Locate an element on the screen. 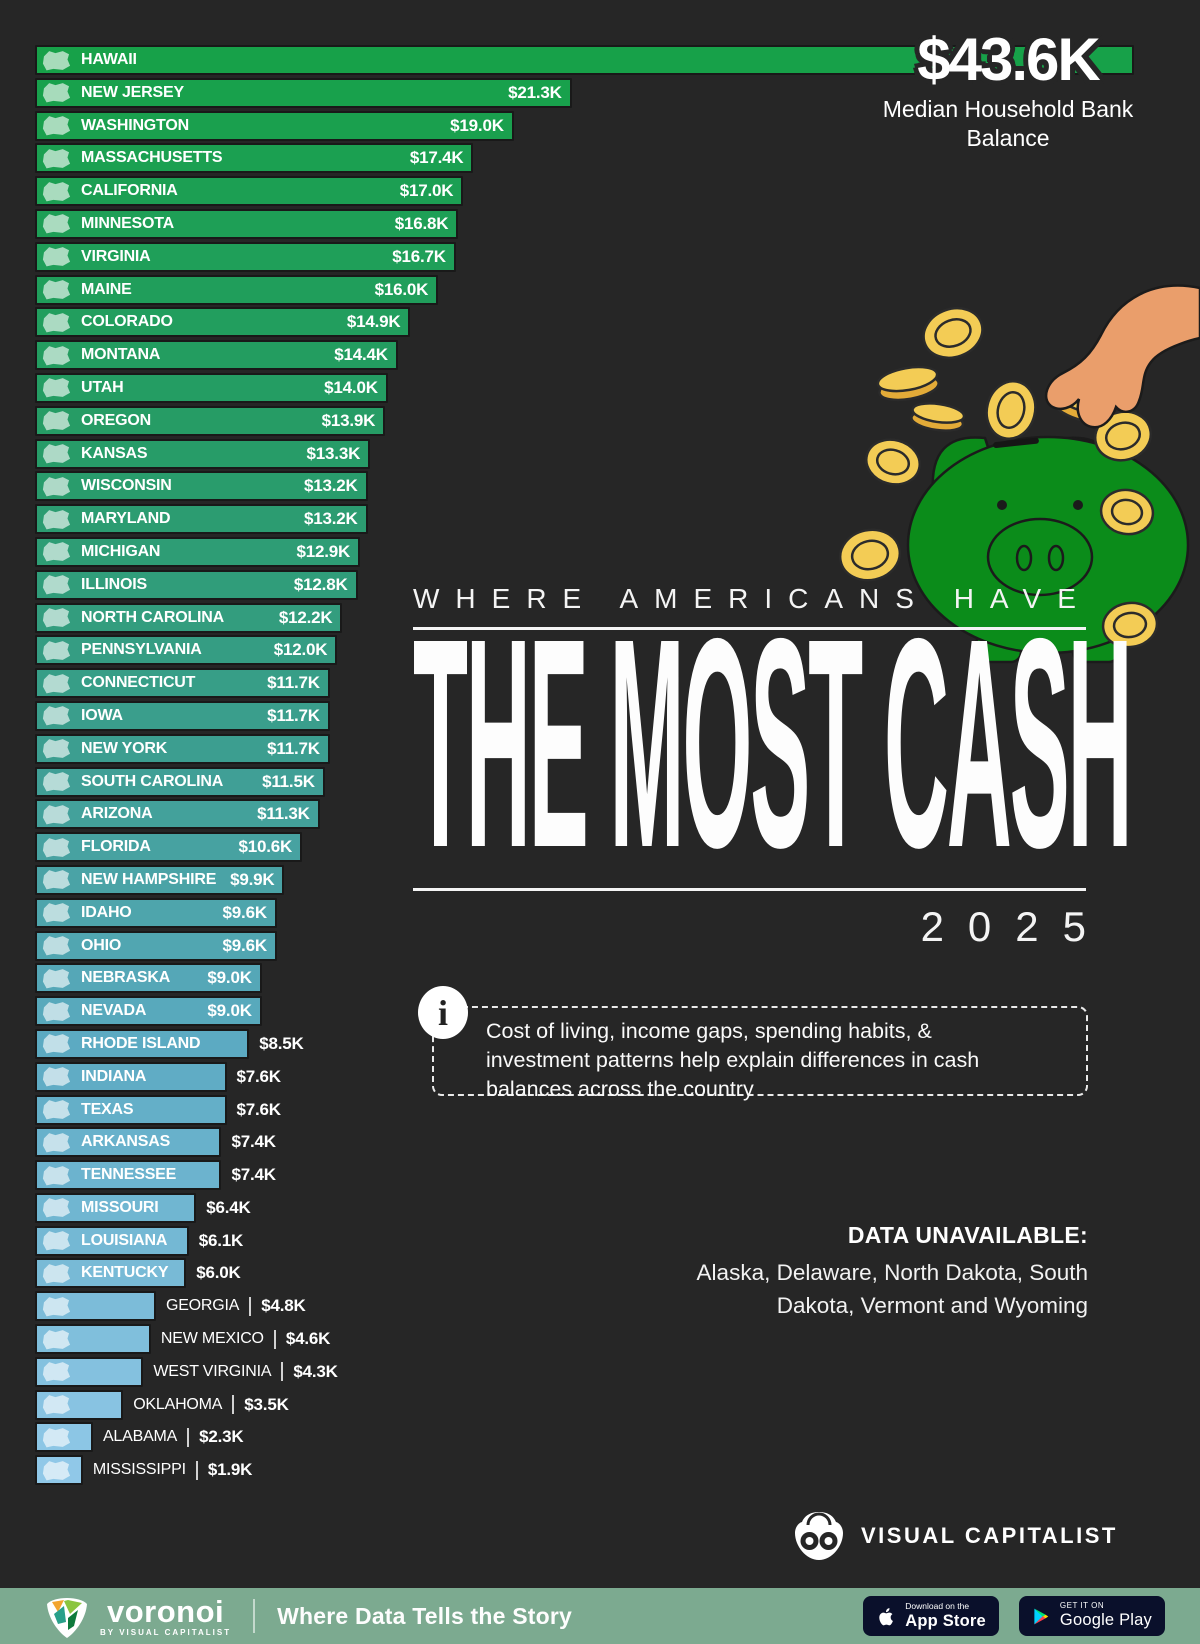 Image resolution: width=1200 pixels, height=1644 pixels. top-callout: $43.6K Median Household Bank Balance is located at coordinates (1008, 90).